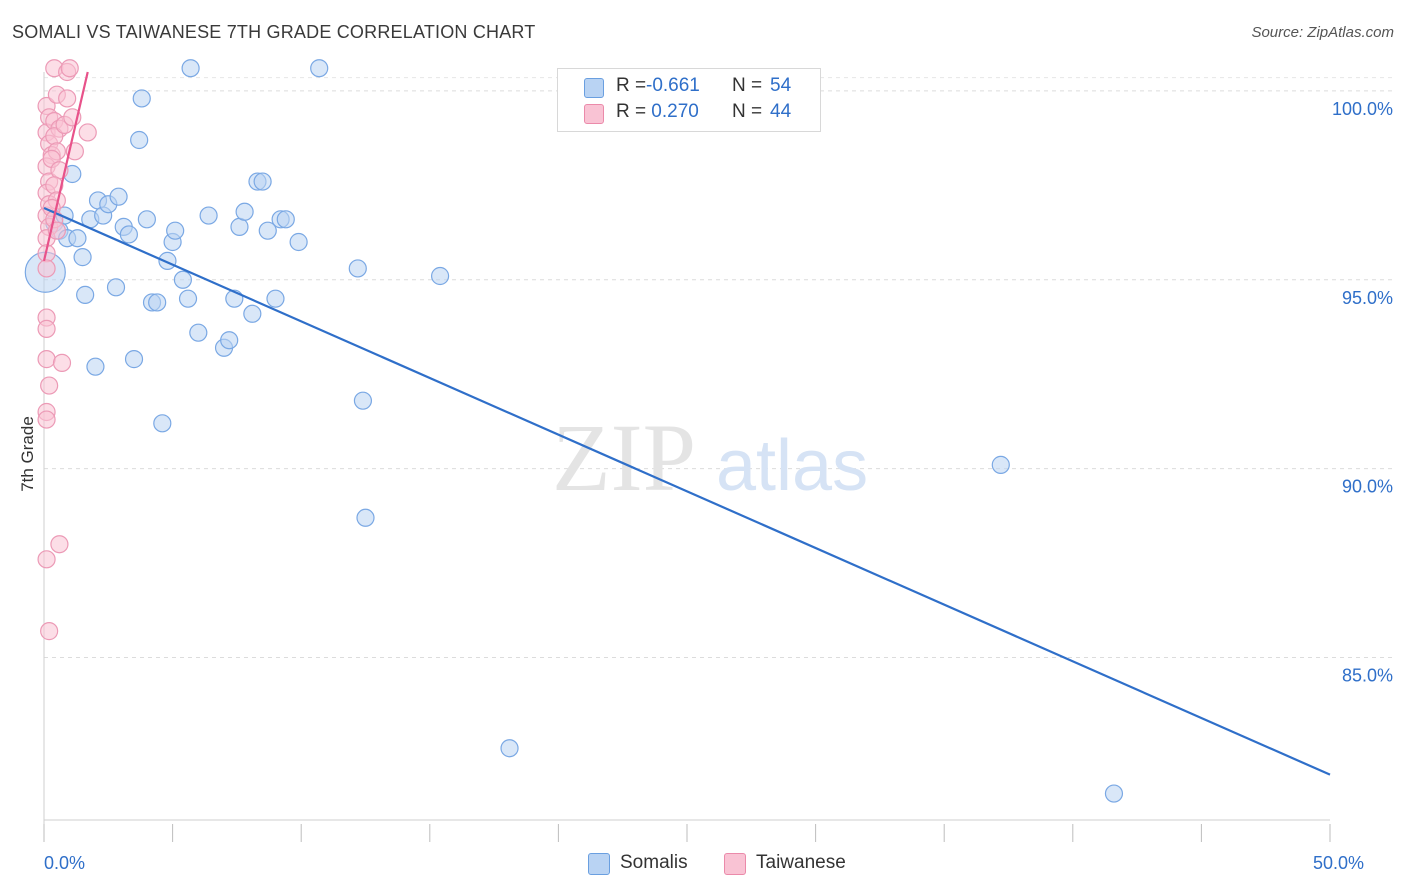 The height and width of the screenshot is (892, 1406). What do you see at coordinates (801, 862) in the screenshot?
I see `legend-label-taiwanese: Taiwanese` at bounding box center [801, 862].